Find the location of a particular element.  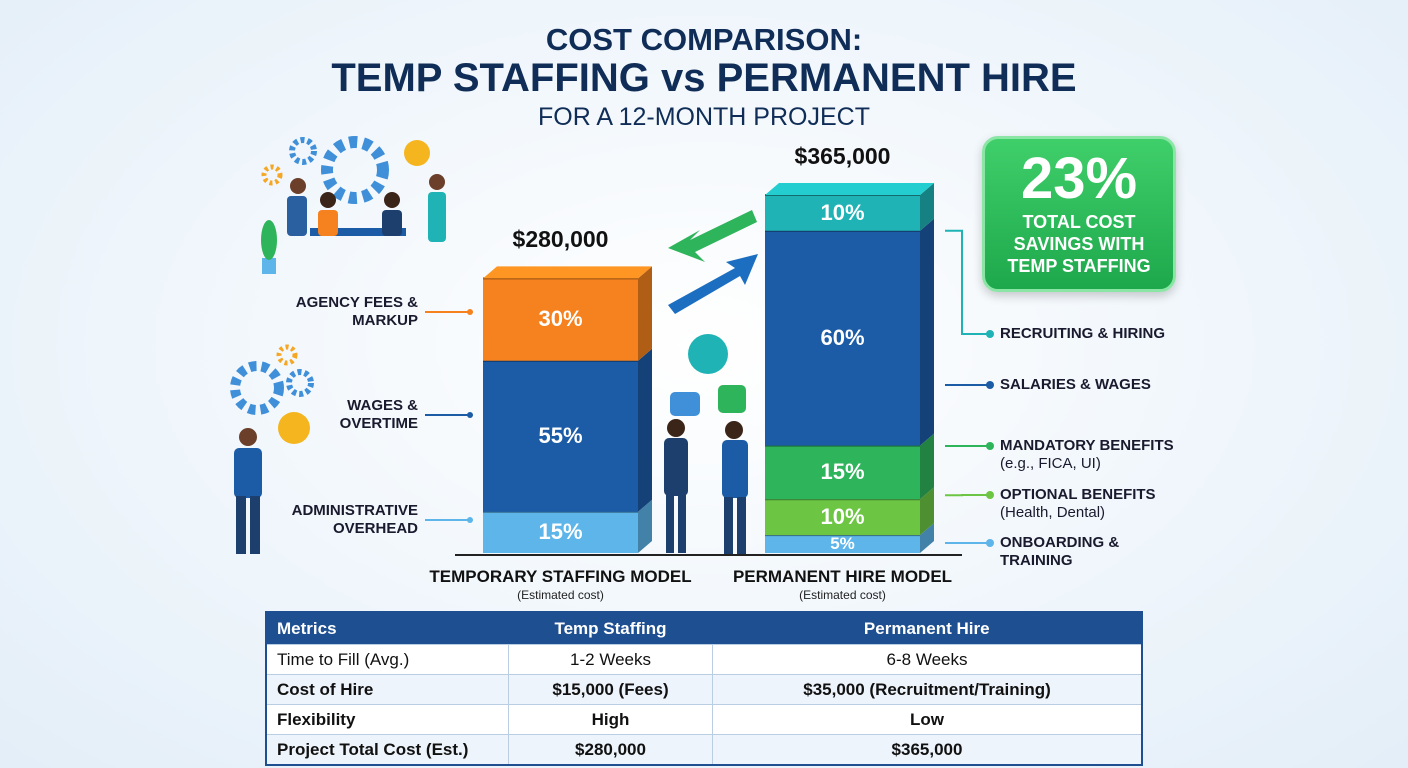

connector is located at coordinates (967, 282).